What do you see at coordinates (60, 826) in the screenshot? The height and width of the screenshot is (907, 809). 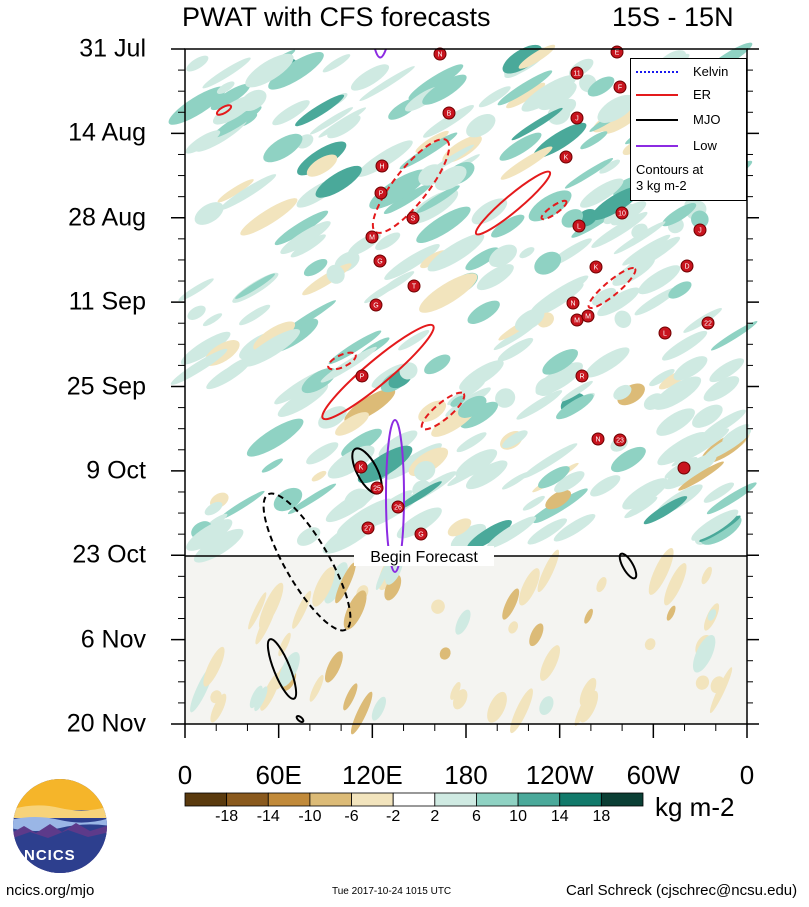 I see `ncics-logo` at bounding box center [60, 826].